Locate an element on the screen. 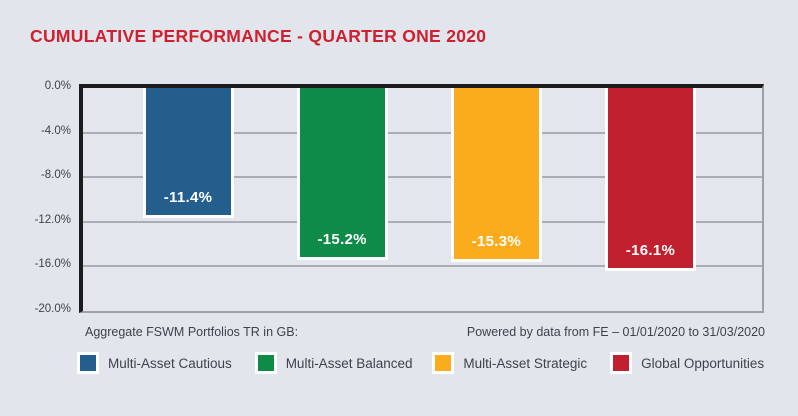 The image size is (798, 416). legend-item-multi-asset-strategic: Multi-Asset Strategic is located at coordinates (509, 363).